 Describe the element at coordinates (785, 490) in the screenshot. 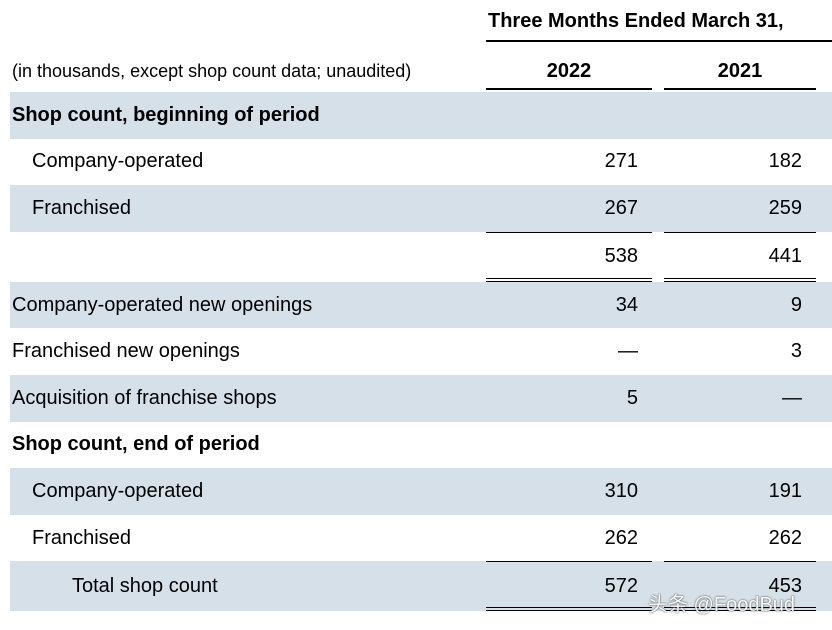

I see `value-2021: 191` at that location.